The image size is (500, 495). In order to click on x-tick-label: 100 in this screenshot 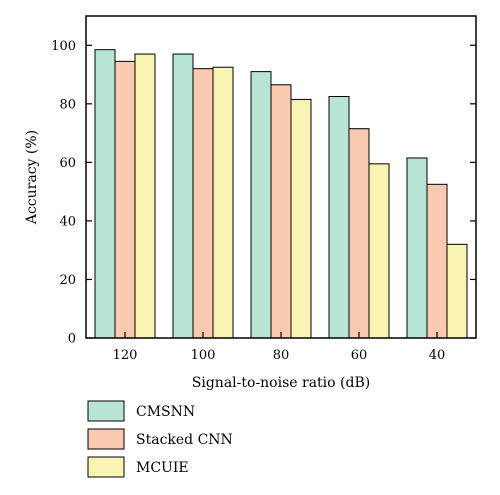, I will do `click(203, 355)`.